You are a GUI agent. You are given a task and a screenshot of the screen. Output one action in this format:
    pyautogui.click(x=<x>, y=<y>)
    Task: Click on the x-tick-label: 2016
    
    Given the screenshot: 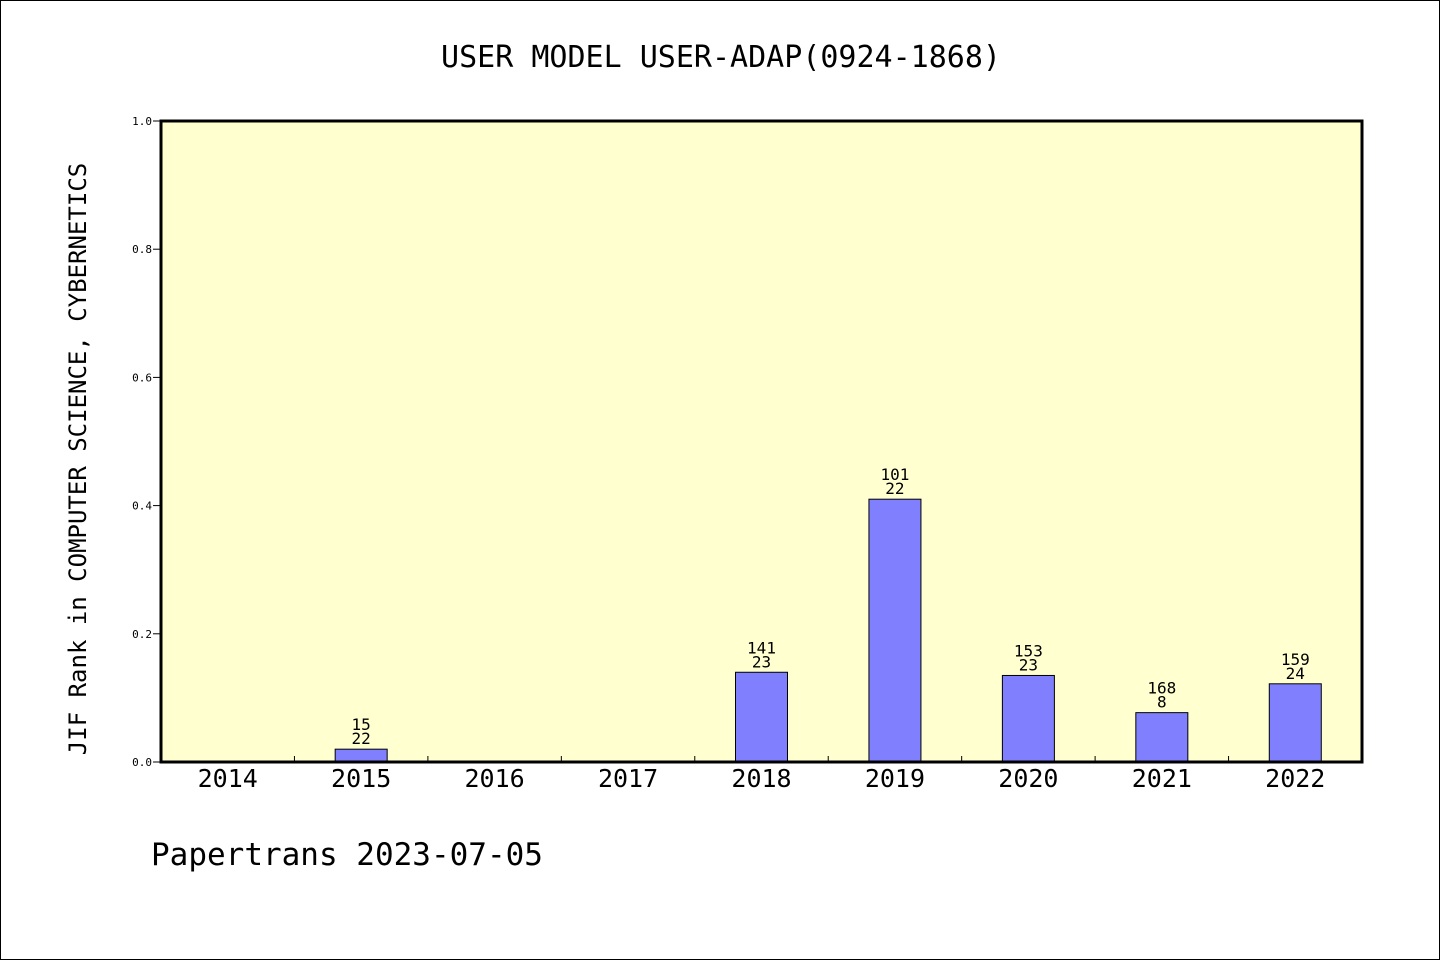 What is the action you would take?
    pyautogui.click(x=495, y=778)
    